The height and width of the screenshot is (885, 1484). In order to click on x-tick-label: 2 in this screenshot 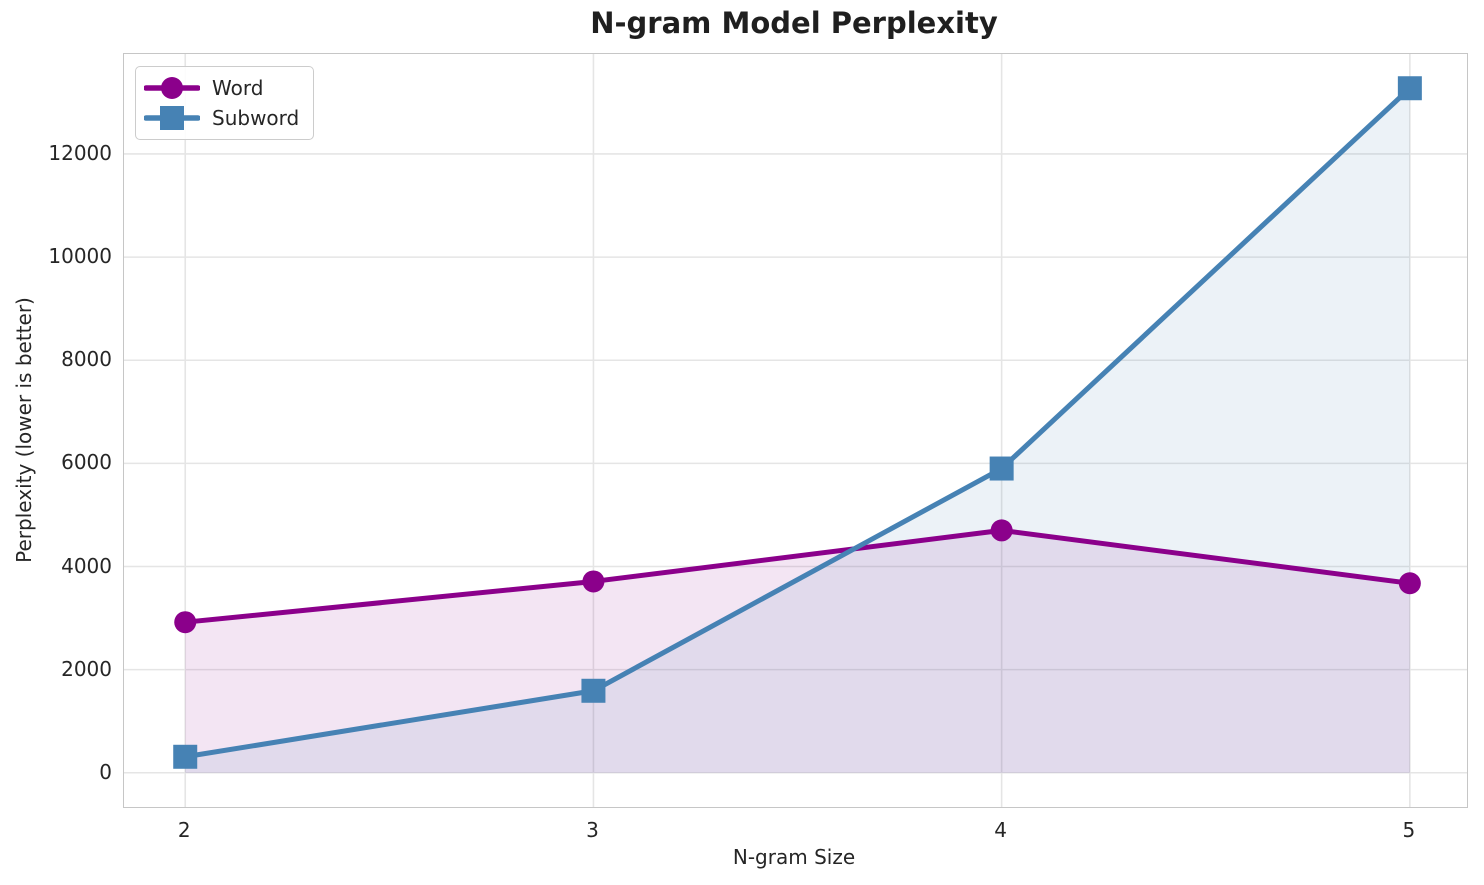, I will do `click(184, 830)`.